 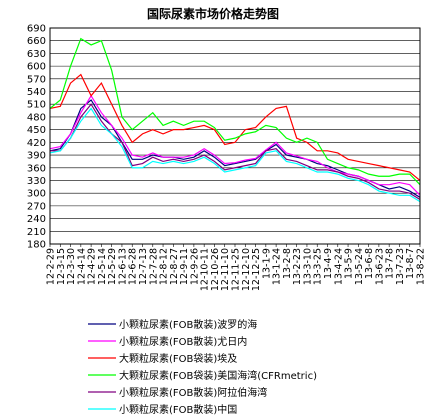 What do you see at coordinates (218, 375) in the screenshot?
I see `legend-label: 大颗粒尿素(FOB袋装)美国海湾(CFRmetric)` at bounding box center [218, 375].